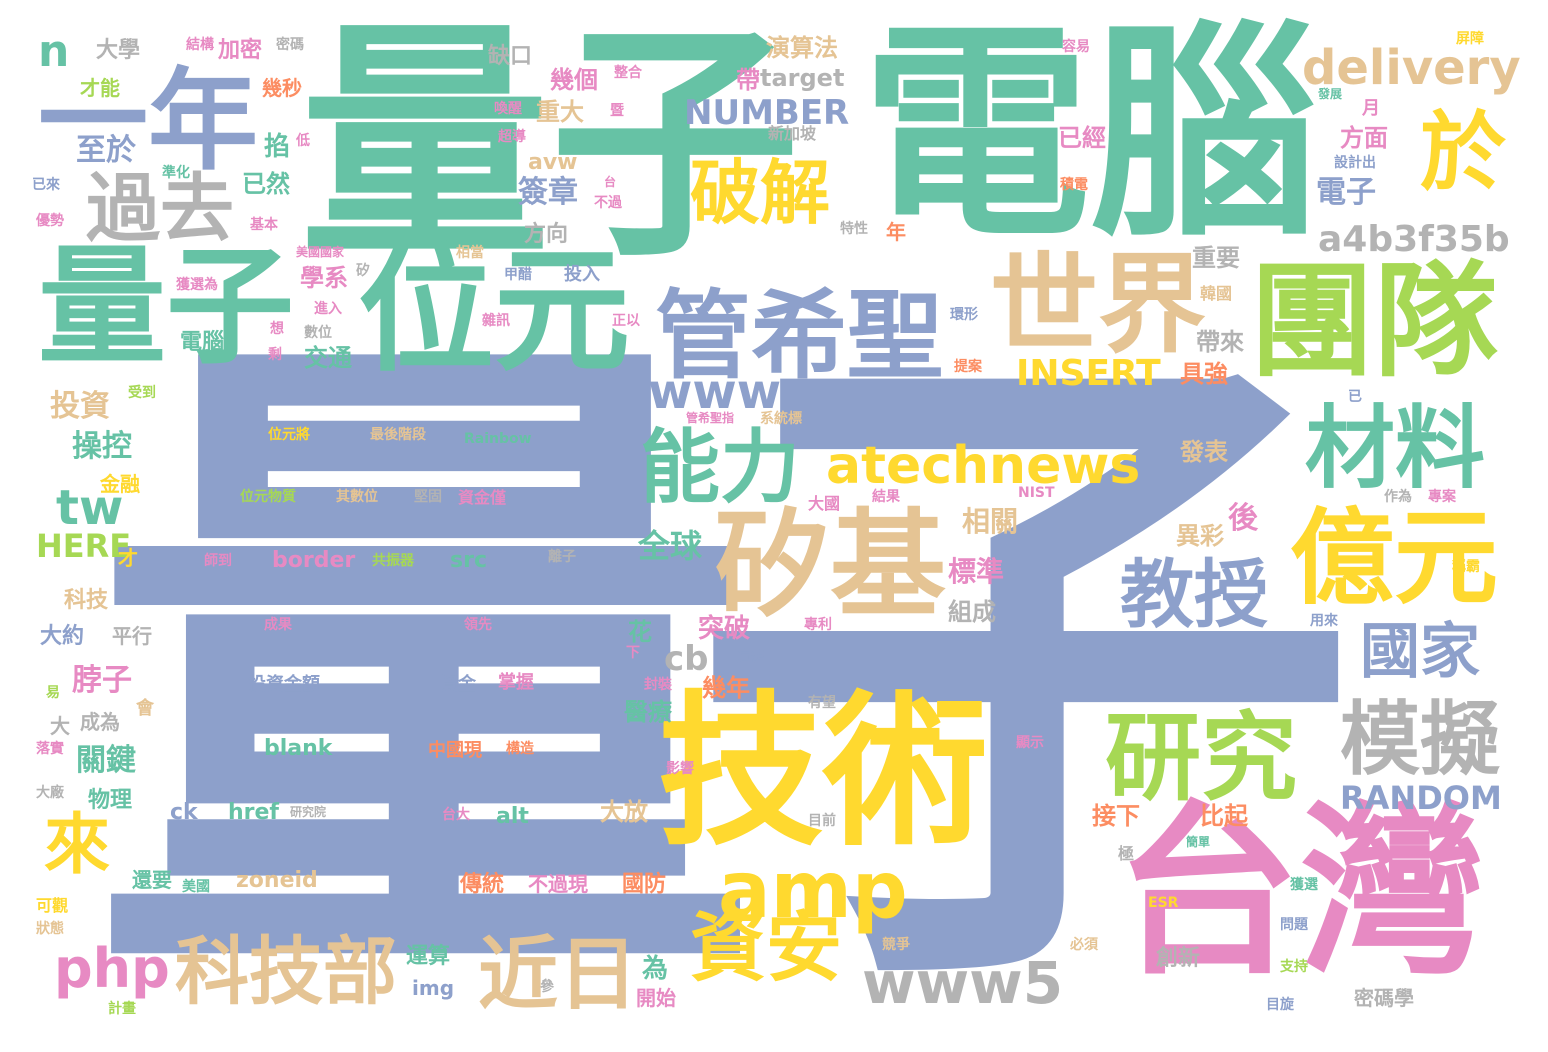 This screenshot has height=1052, width=1548. Describe the element at coordinates (1395, 448) in the screenshot. I see `word: 材料` at that location.